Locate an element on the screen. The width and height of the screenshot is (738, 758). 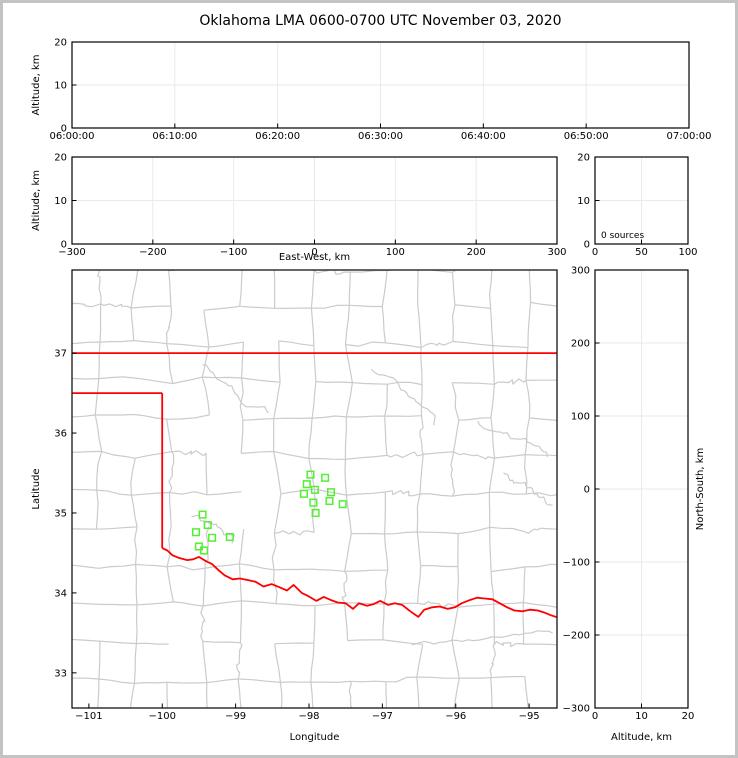
lma-stations is located at coordinates (269, 512).